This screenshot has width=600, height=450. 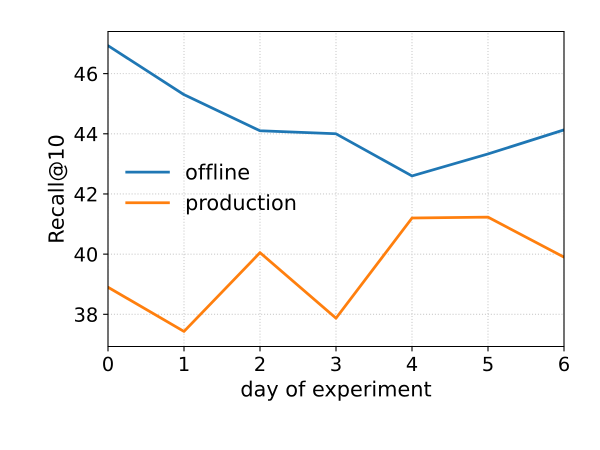 What do you see at coordinates (259, 363) in the screenshot?
I see `x-tick-label: 2` at bounding box center [259, 363].